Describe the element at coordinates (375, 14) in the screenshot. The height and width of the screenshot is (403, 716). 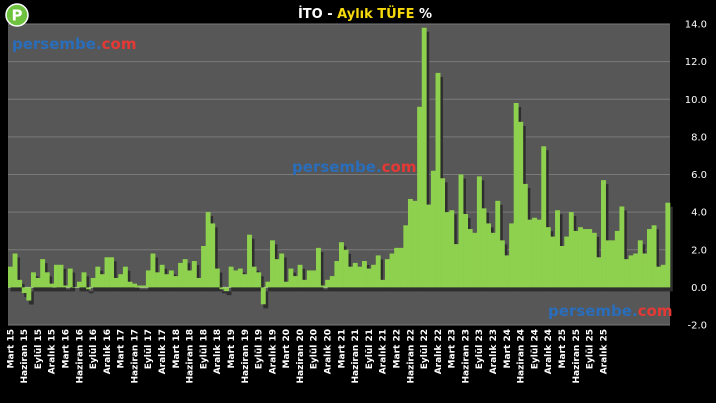
I see `title-part-2: Aylık TÜFE` at that location.